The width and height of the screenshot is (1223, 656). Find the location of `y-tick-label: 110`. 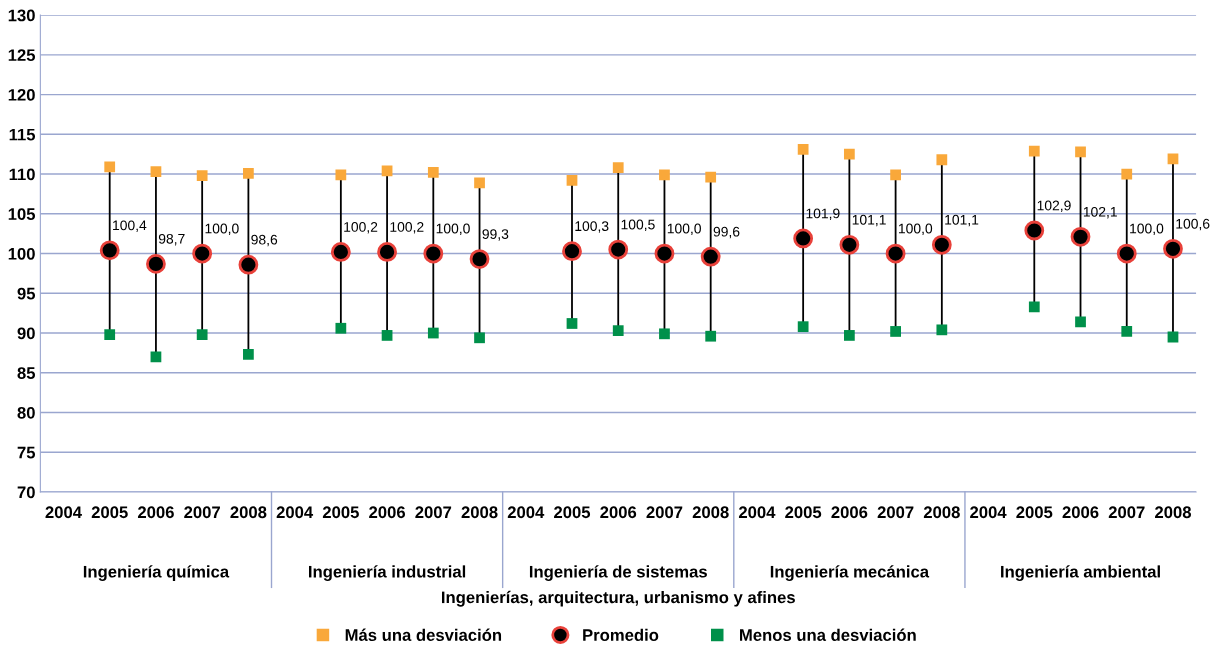

y-tick-label: 110 is located at coordinates (22, 174).